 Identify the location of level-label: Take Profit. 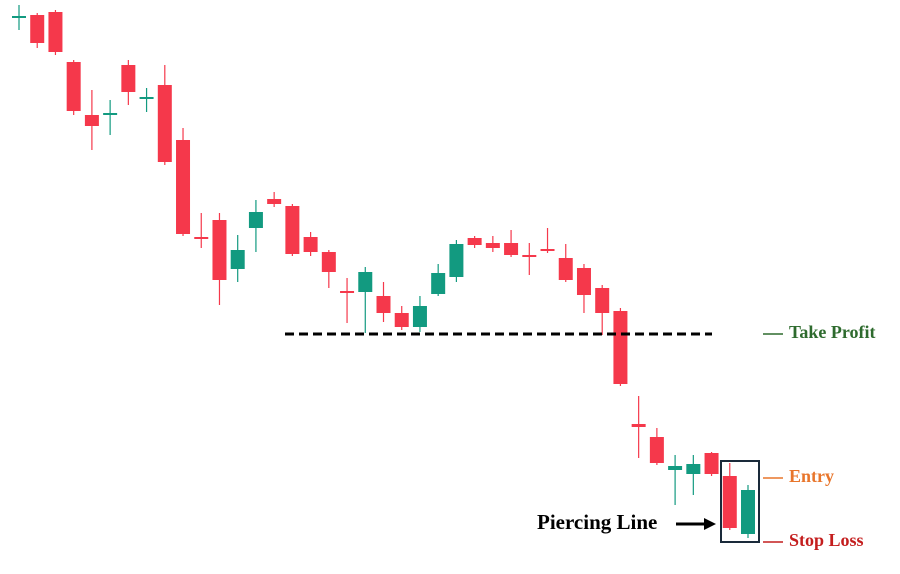
(832, 332).